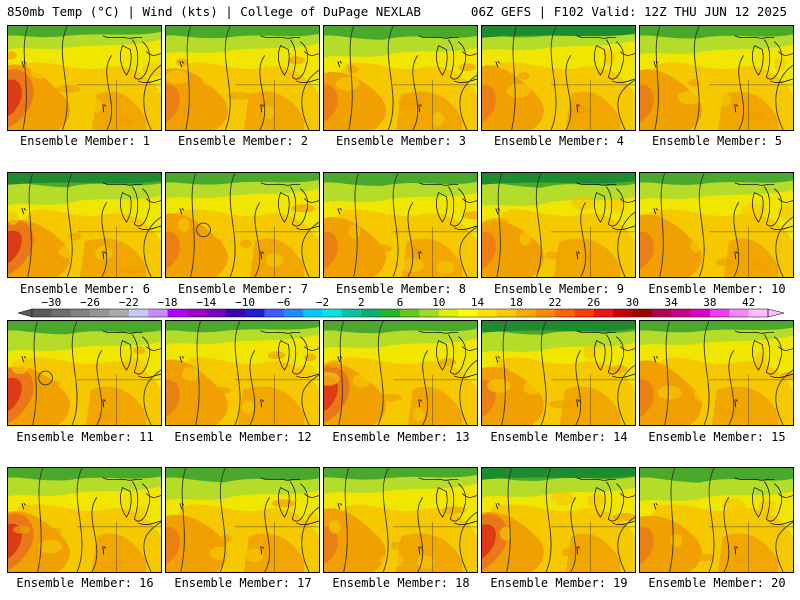 This screenshot has width=800, height=600. What do you see at coordinates (361, 302) in the screenshot?
I see `colorbar-tick-label: 2` at bounding box center [361, 302].